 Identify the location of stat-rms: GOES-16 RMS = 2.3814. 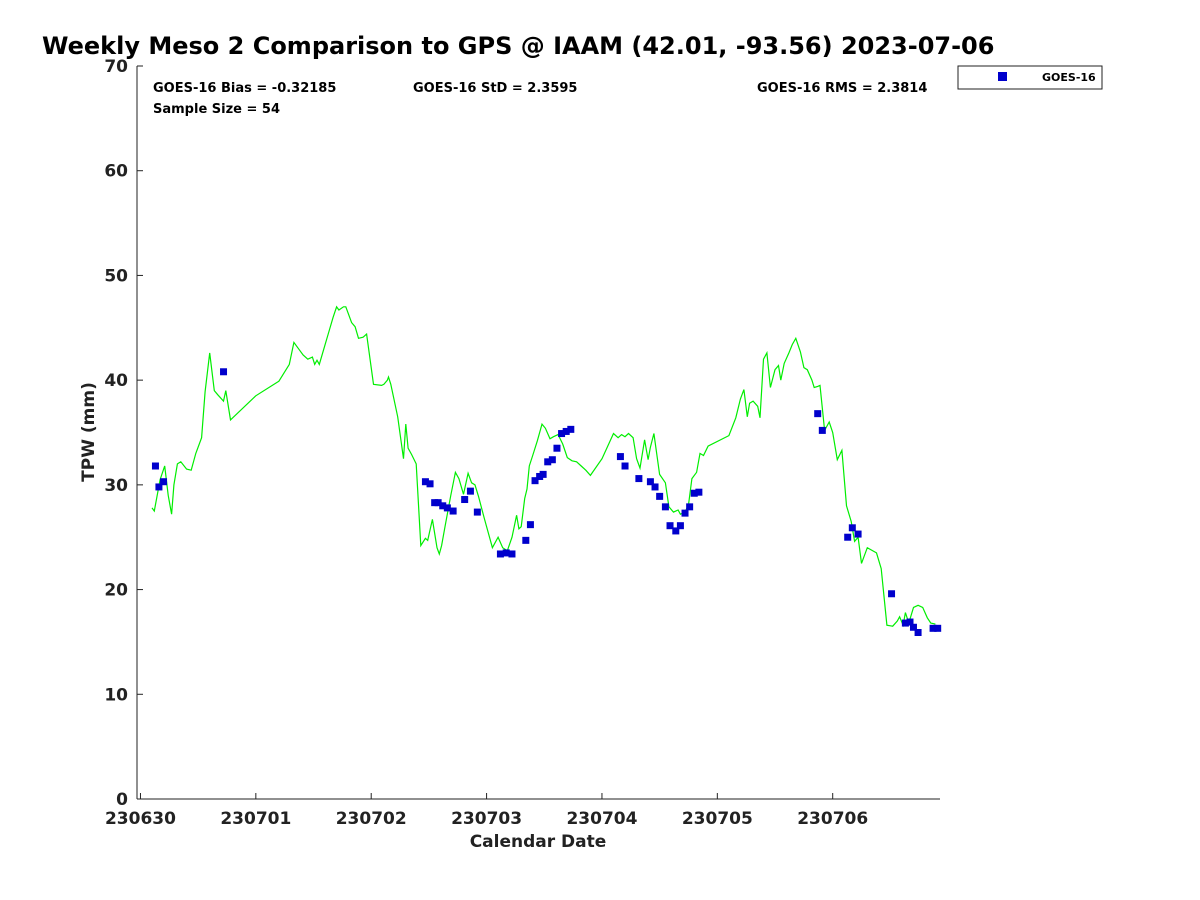
(842, 88).